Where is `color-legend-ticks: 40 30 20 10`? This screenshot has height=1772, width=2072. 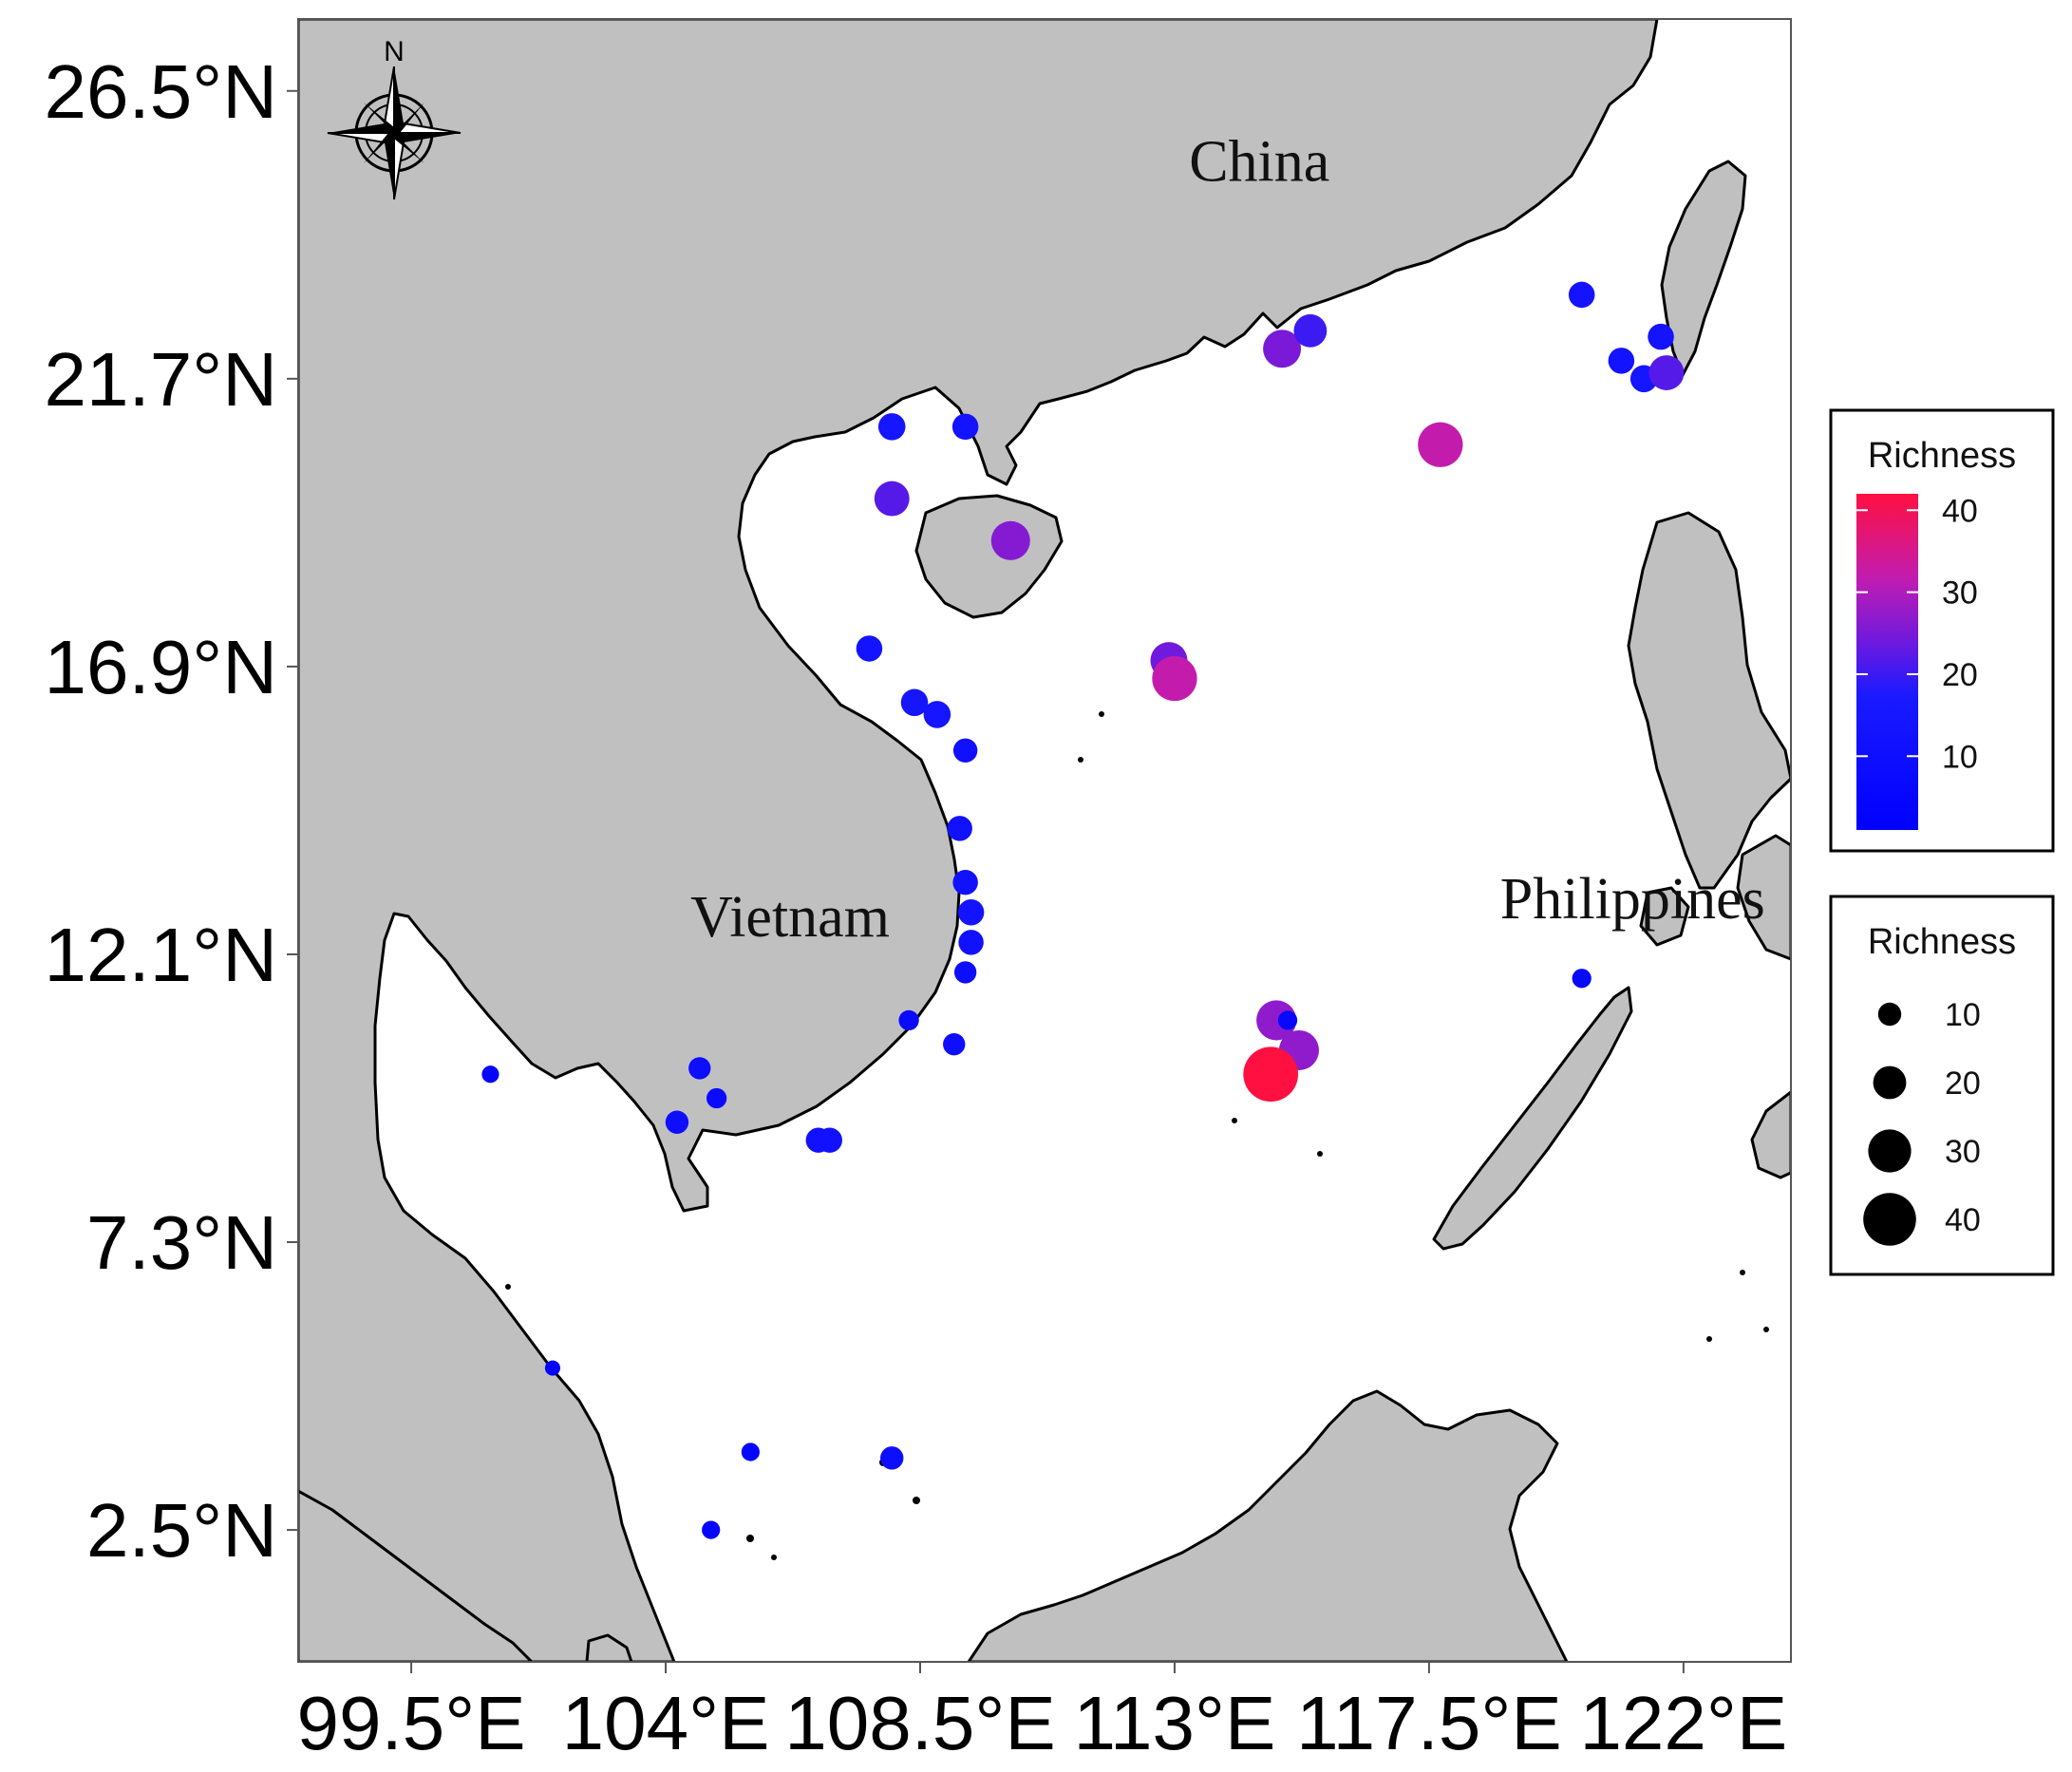 color-legend-ticks: 40 30 20 10 is located at coordinates (1917, 634).